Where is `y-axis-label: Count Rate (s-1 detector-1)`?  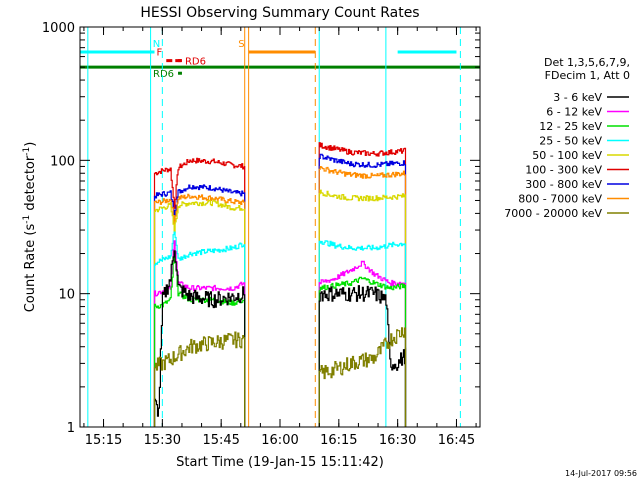 y-axis-label: Count Rate (s-1 detector-1) is located at coordinates (30, 227).